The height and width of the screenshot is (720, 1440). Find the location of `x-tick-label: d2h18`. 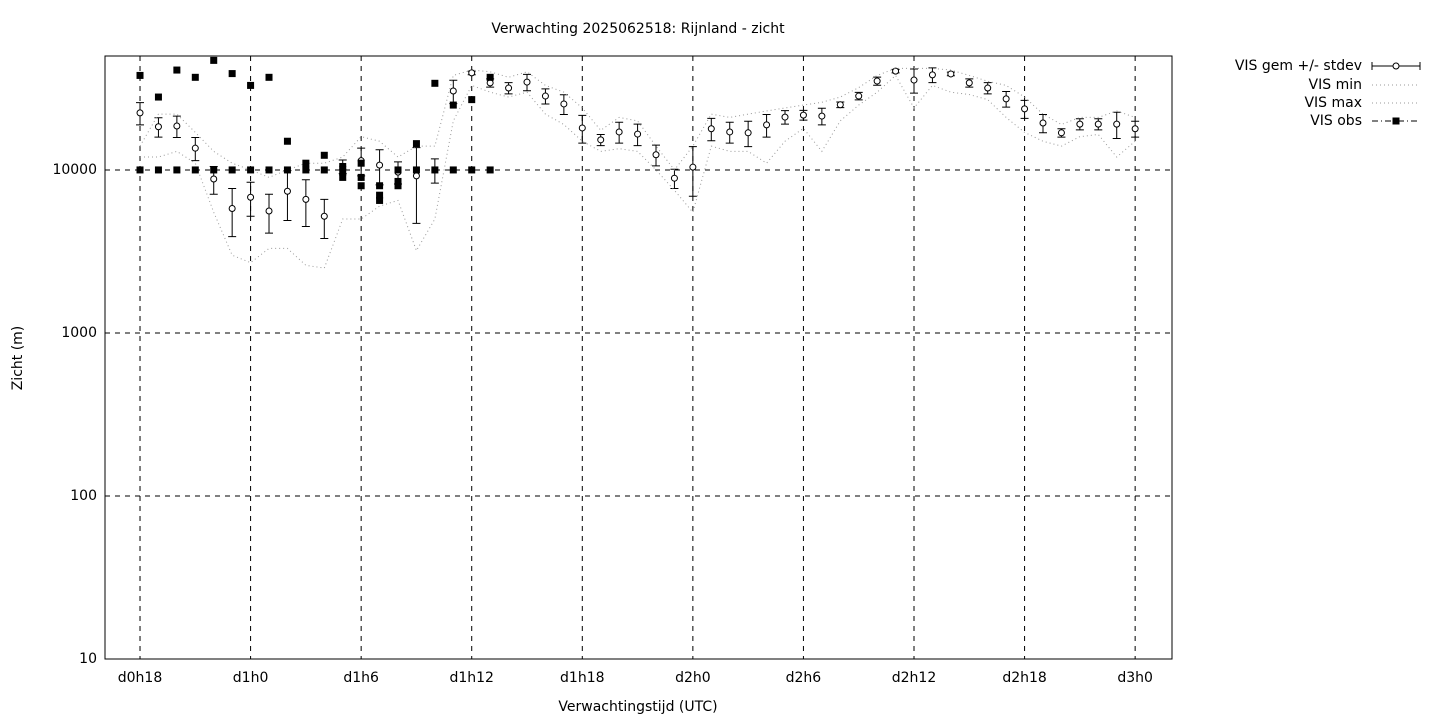

x-tick-label: d2h18 is located at coordinates (1024, 678).